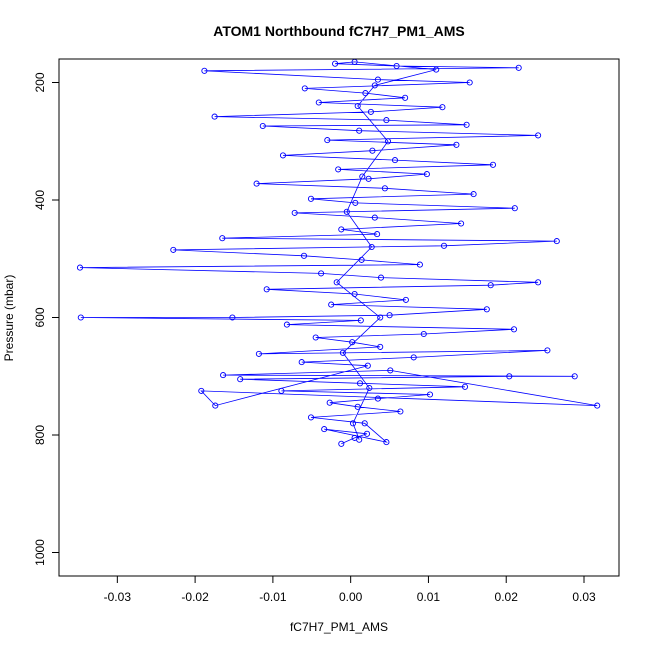  I want to click on x-tick-label: 0.00, so click(351, 597).